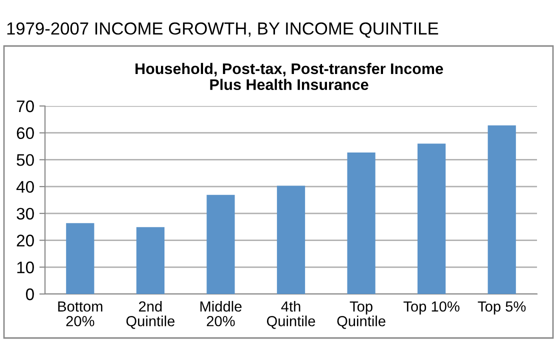 This screenshot has height=347, width=558. I want to click on chart-subtitle: Household, Post-tax, Post-transfer Income Plus Health Insurance, so click(289, 76).